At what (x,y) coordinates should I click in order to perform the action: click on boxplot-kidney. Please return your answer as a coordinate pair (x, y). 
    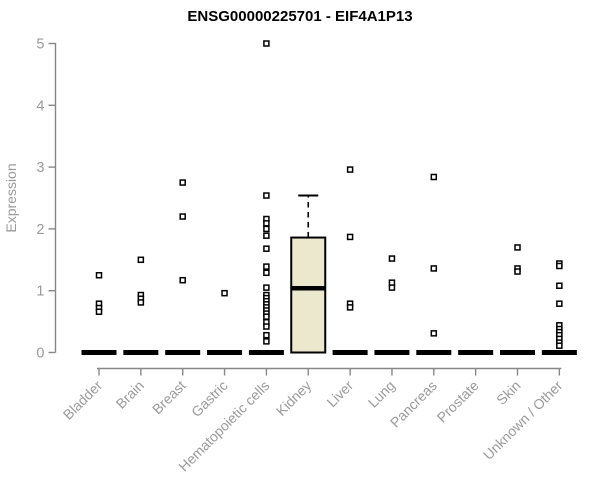
    Looking at the image, I should click on (308, 274).